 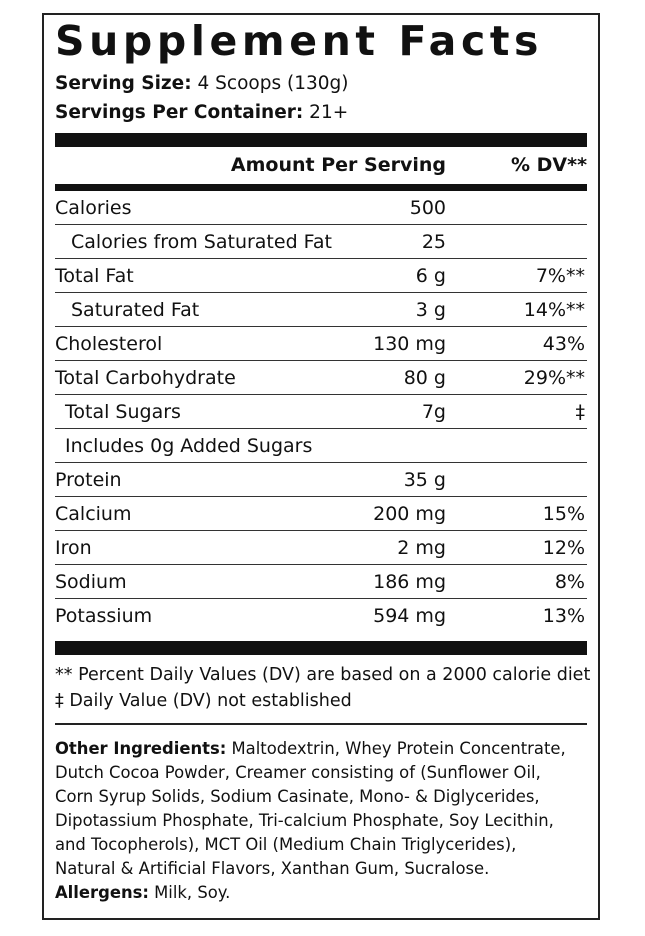 I want to click on amount-per-serving-header: Amount Per Serving, so click(x=338, y=165).